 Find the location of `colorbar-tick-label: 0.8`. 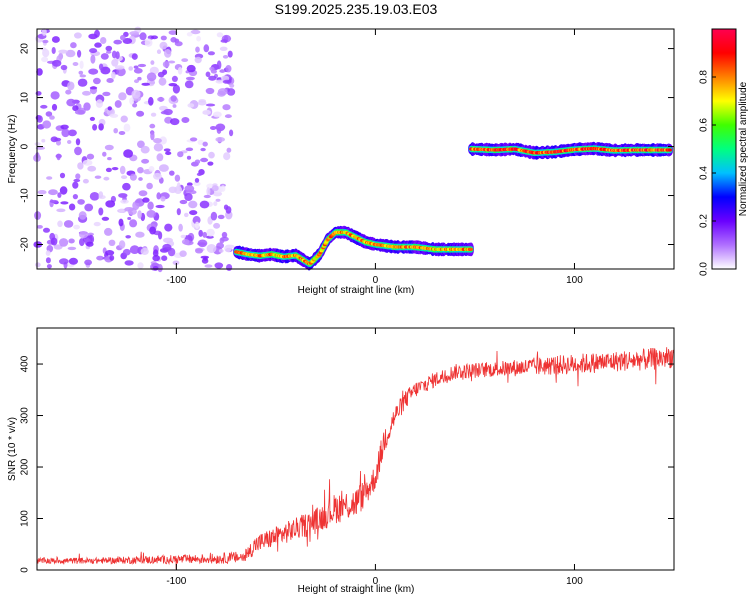

colorbar-tick-label: 0.8 is located at coordinates (704, 77).